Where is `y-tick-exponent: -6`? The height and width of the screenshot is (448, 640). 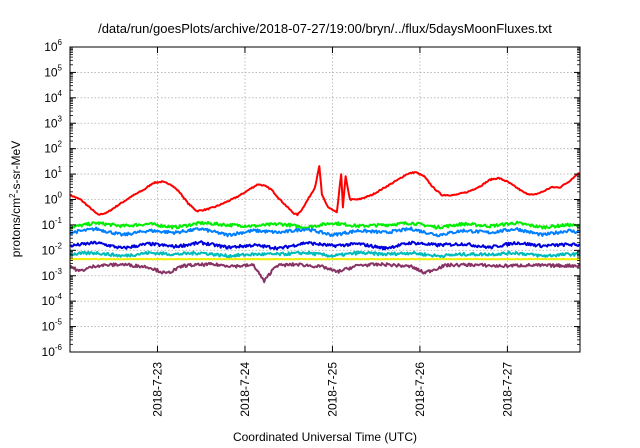
y-tick-exponent: -6 is located at coordinates (59, 347).